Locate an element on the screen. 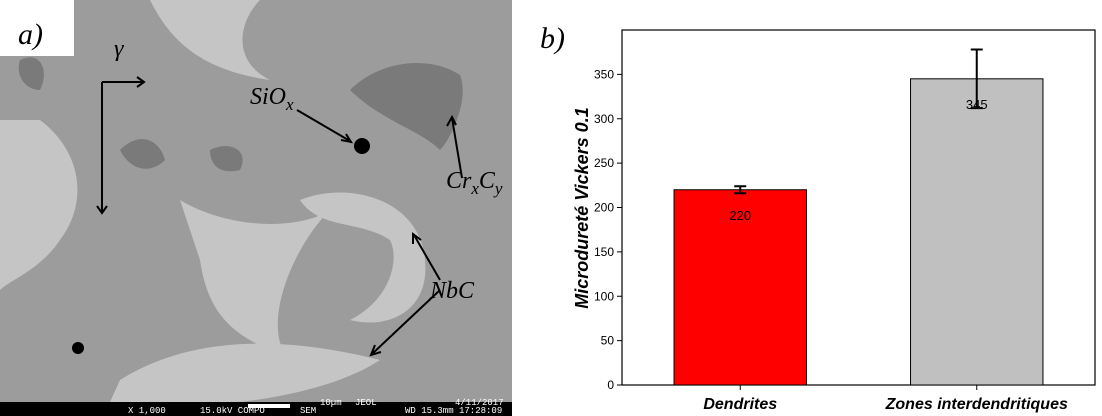  info-text: WD 15.3mm 17:28:09 is located at coordinates (453, 411).